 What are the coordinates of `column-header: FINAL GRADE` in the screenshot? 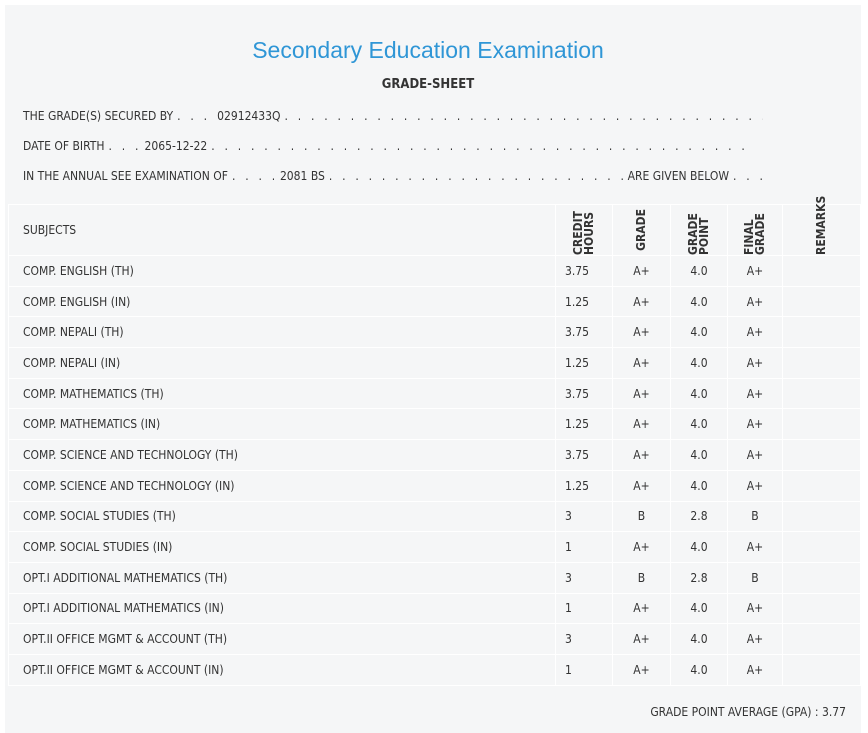 It's located at (755, 230).